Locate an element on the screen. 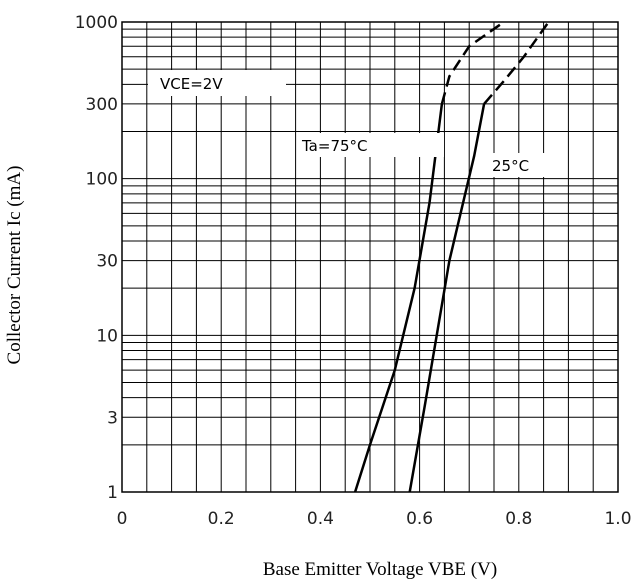  y-tick-label: 100 is located at coordinates (102, 180).